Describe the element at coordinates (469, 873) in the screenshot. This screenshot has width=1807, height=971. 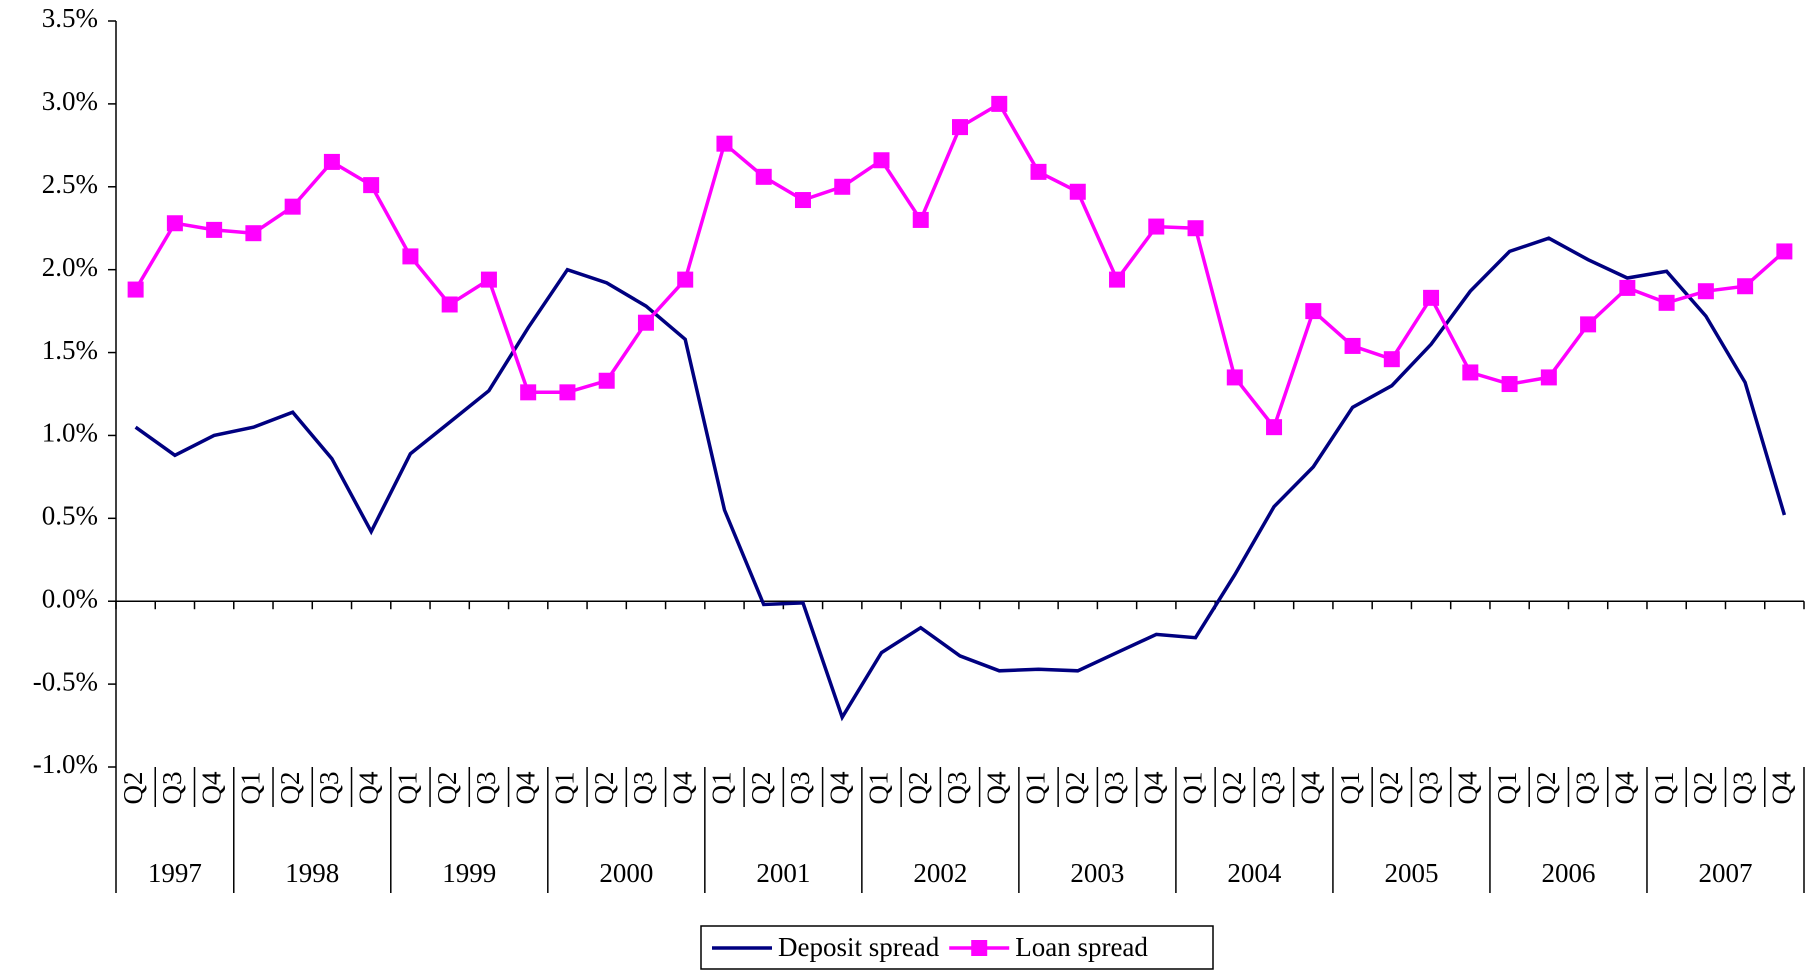
I see `x-group-label: 1999` at that location.